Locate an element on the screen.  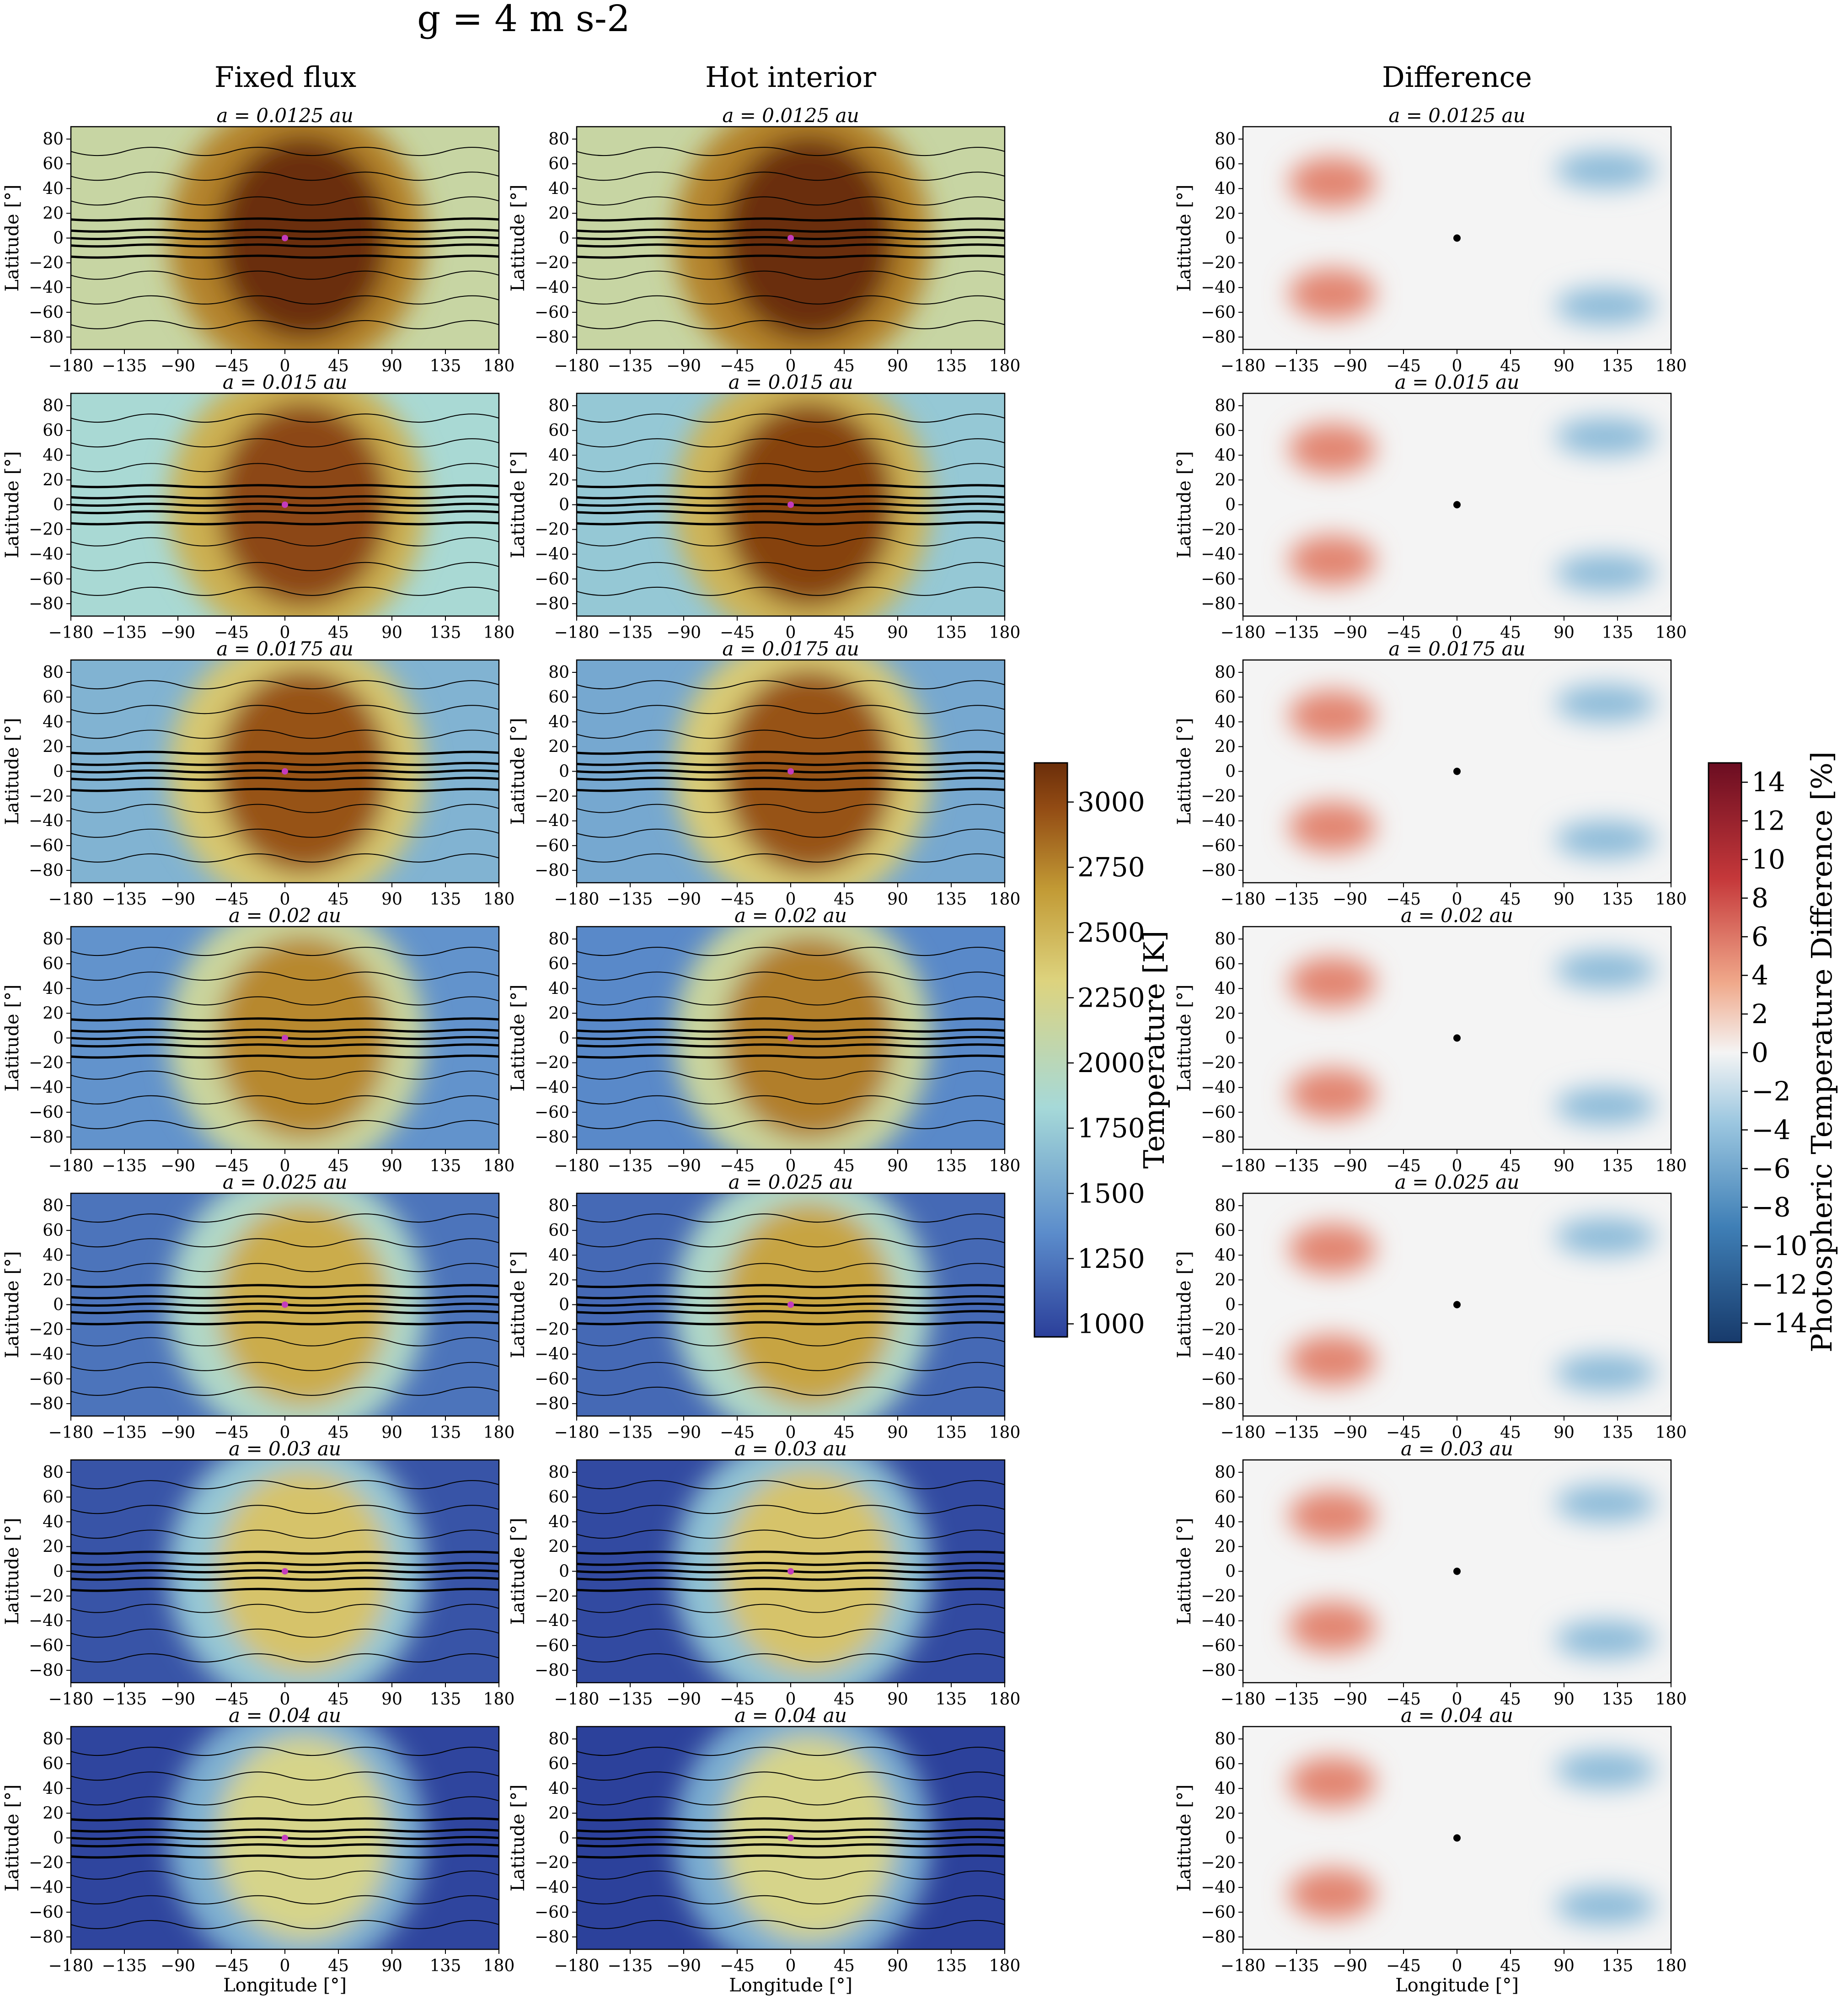
y-axis-label: Latitude [°] is located at coordinates (1184, 505).